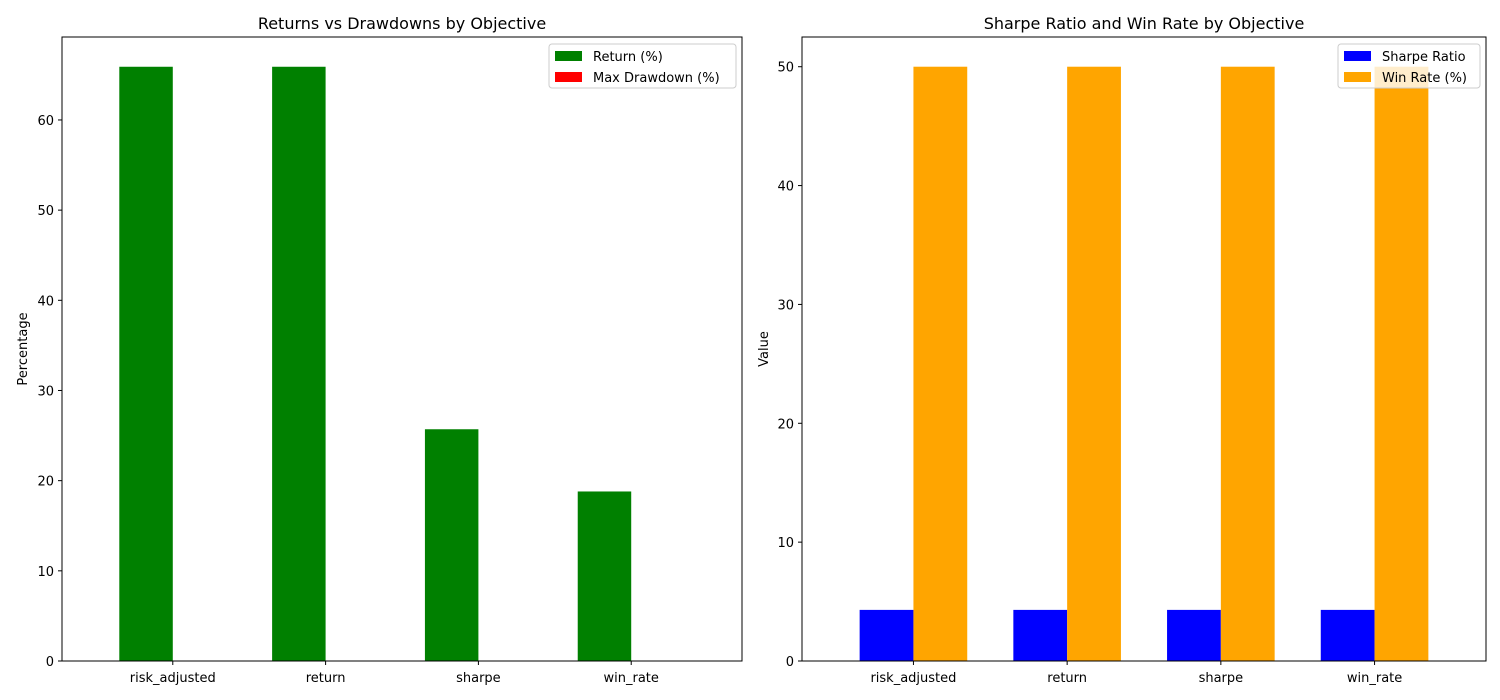 Image resolution: width=1500 pixels, height=700 pixels. Describe the element at coordinates (1144, 23) in the screenshot. I see `chart-title: Sharpe Ratio and Win Rate by Objective` at that location.